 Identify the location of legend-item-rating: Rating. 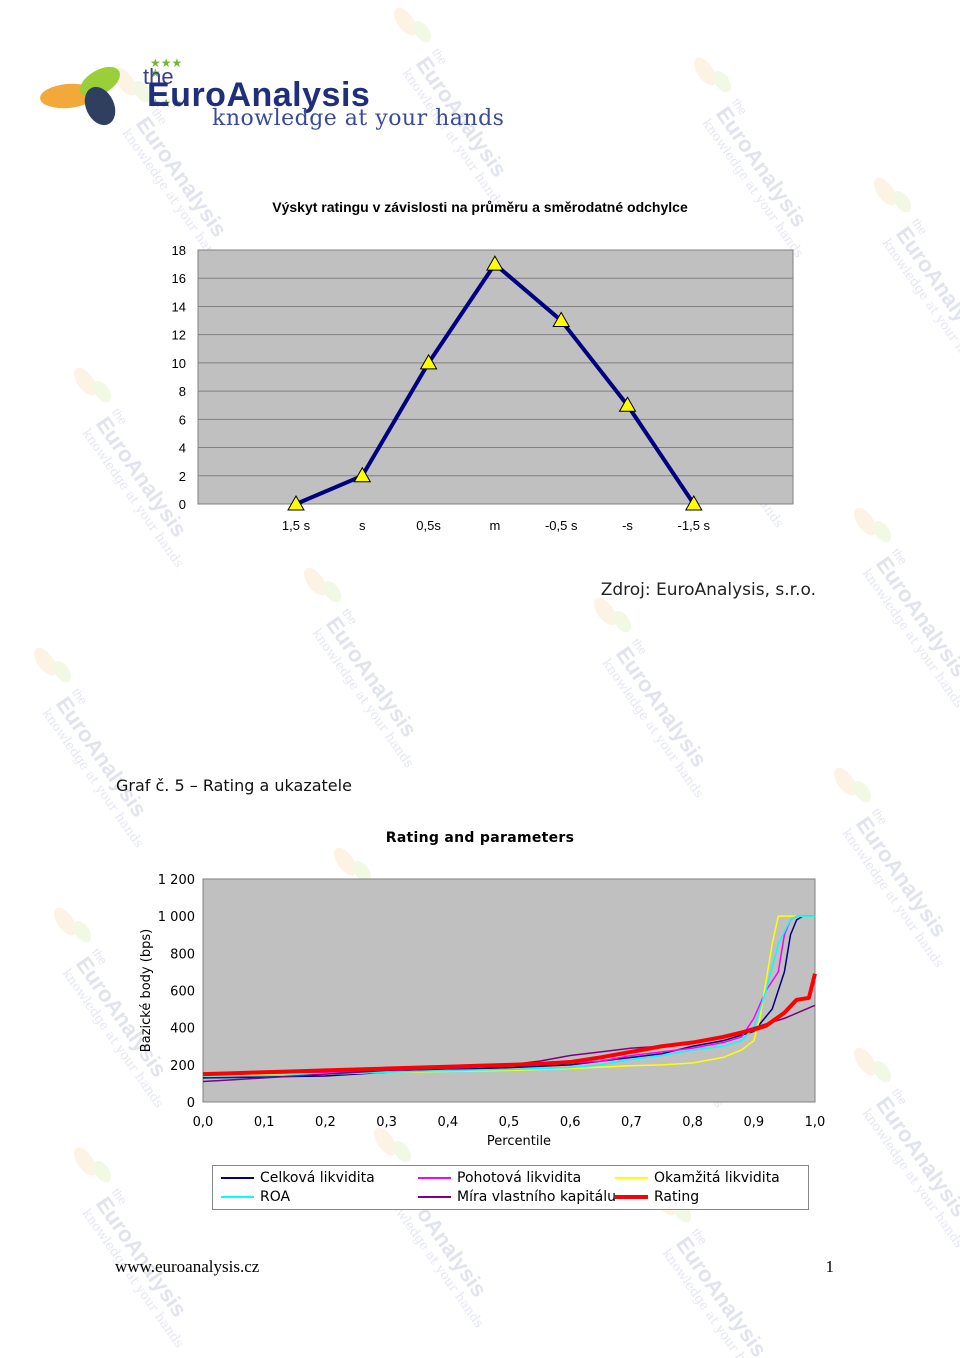
(657, 1197).